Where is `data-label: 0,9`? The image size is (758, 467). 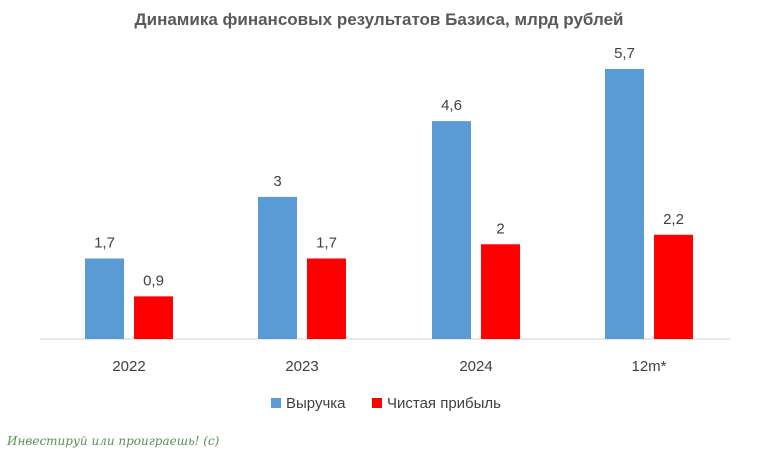 data-label: 0,9 is located at coordinates (153, 280).